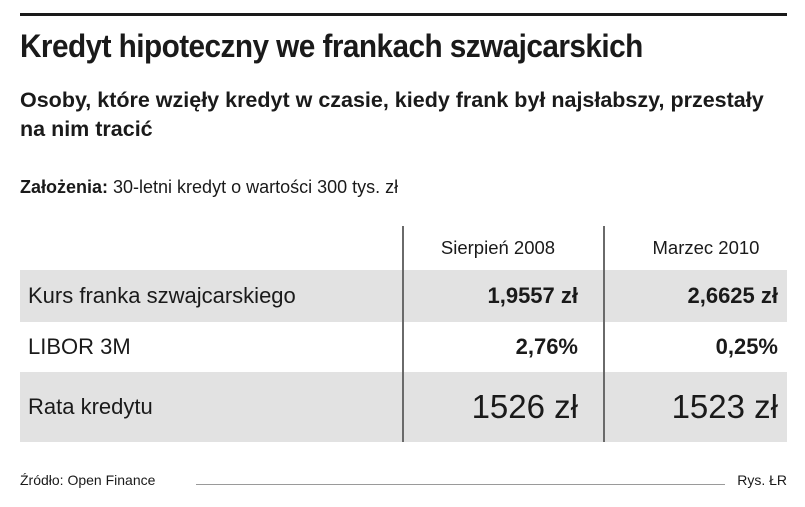 This screenshot has width=805, height=507. Describe the element at coordinates (724, 406) in the screenshot. I see `table-cell: 1523 zł` at that location.